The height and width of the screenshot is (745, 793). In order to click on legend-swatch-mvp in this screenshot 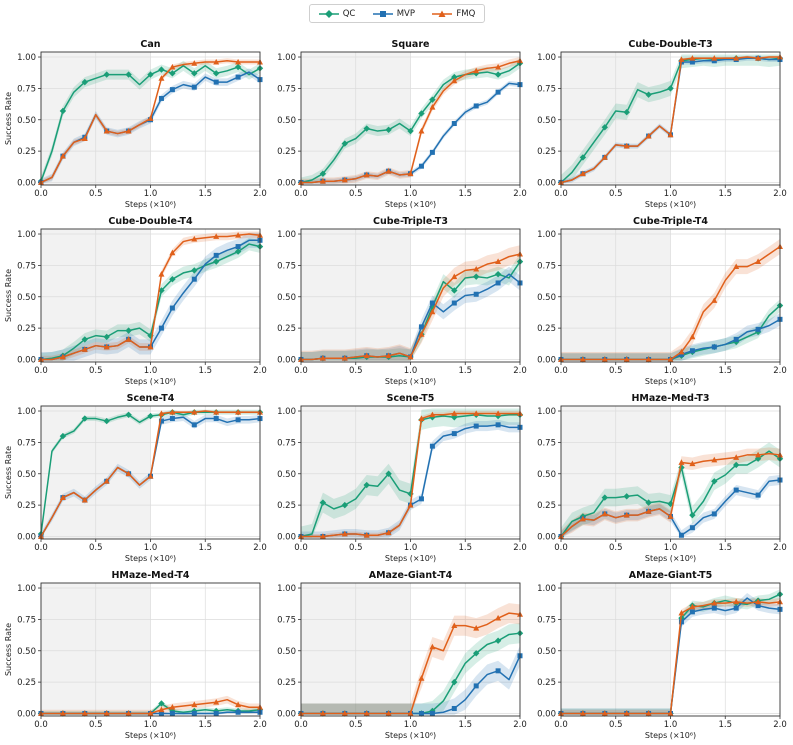, I will do `click(382, 13)`.